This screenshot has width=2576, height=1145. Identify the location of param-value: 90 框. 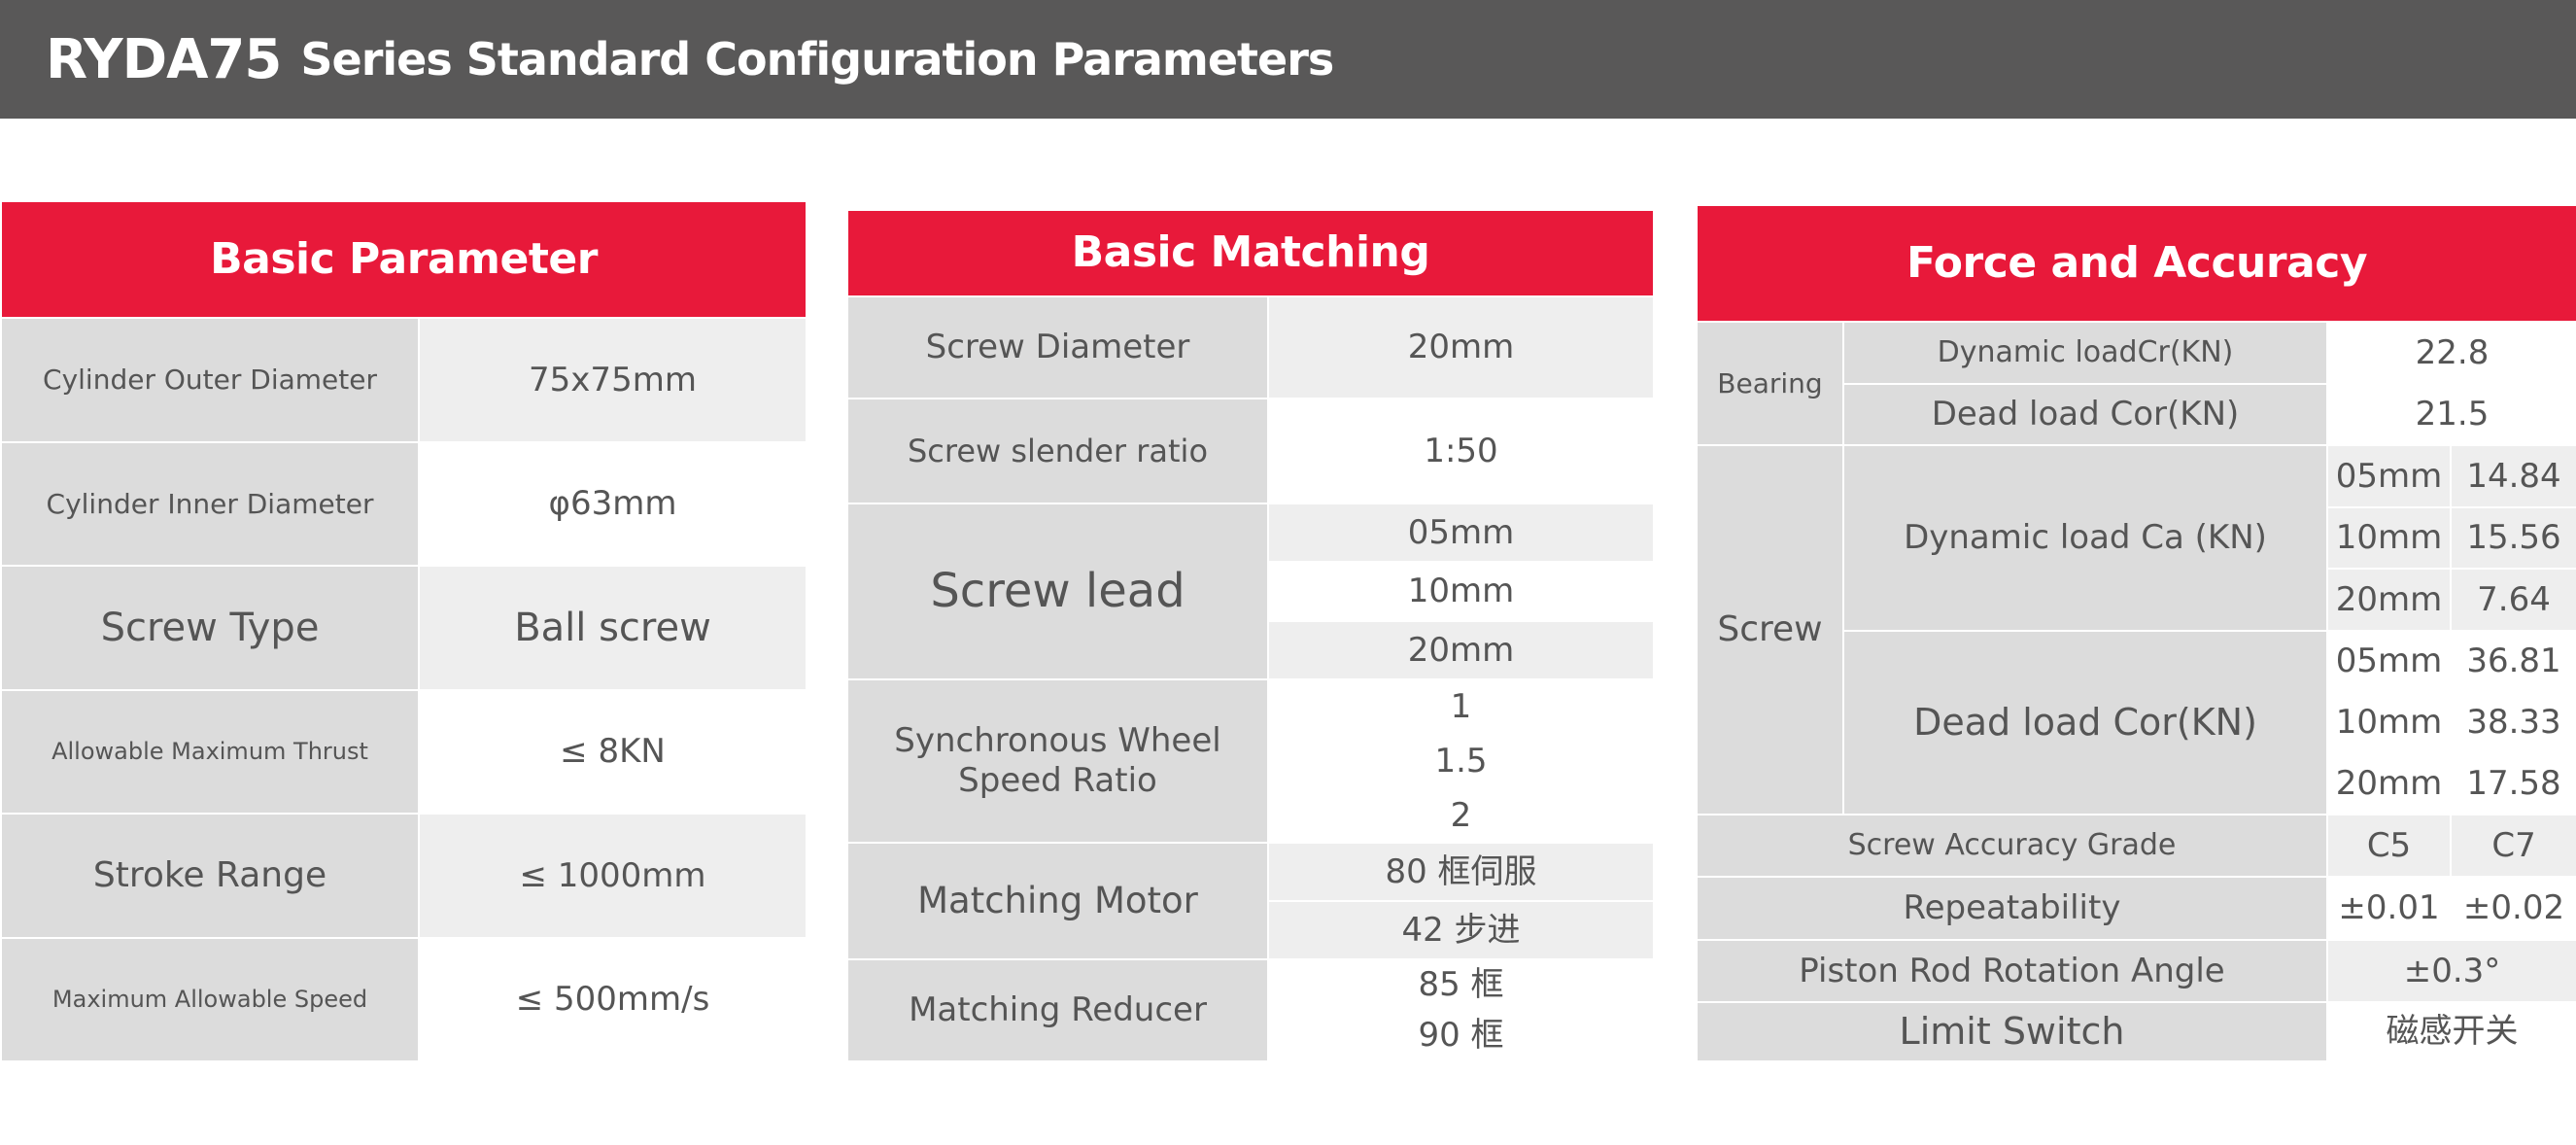
(1461, 1036).